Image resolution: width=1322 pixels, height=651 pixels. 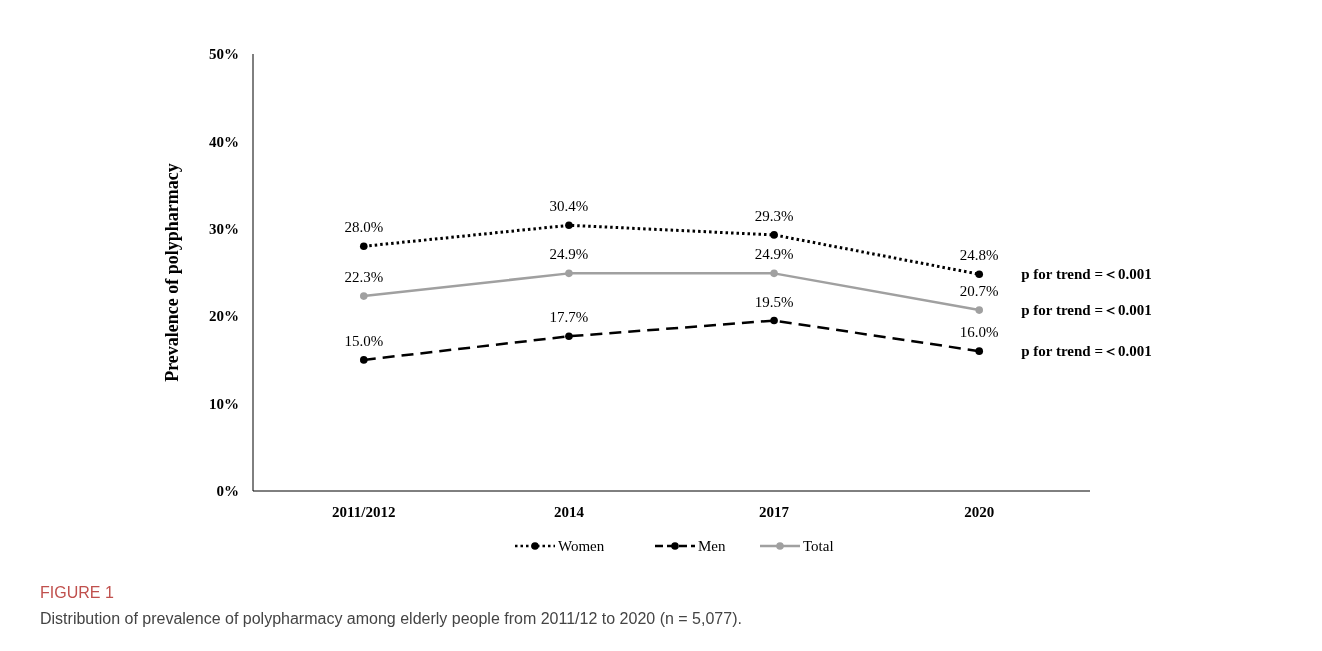 I want to click on data-label: 30.4%, so click(x=569, y=206).